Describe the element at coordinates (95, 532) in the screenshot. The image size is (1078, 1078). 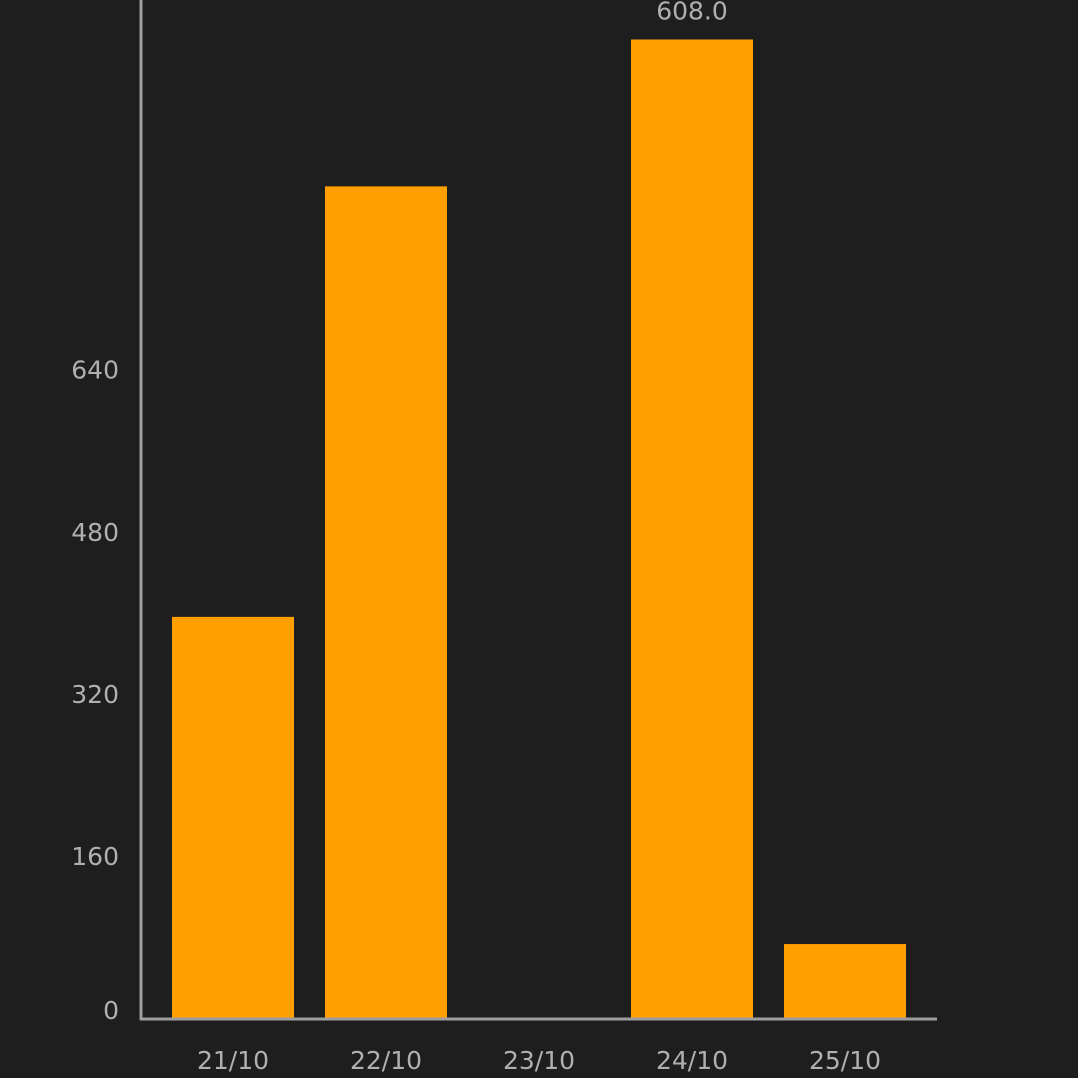
I see `y-tick-label: 480` at that location.